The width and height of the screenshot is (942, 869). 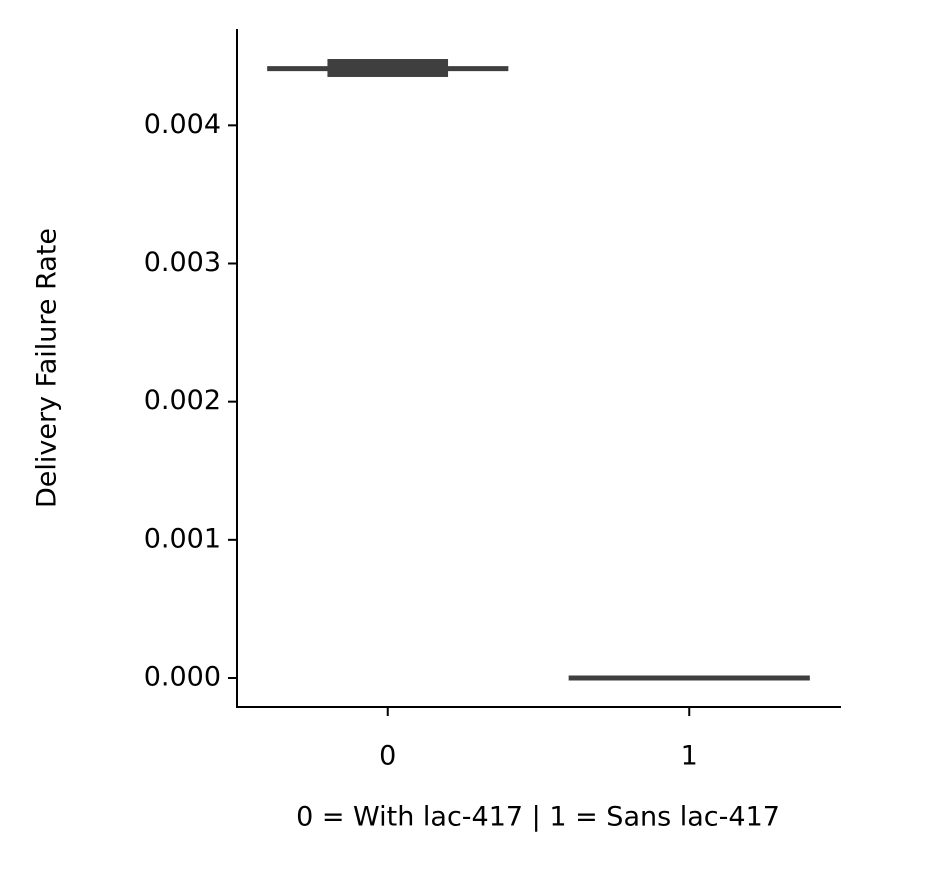 I want to click on y-tick-label: 0.001, so click(x=182, y=538).